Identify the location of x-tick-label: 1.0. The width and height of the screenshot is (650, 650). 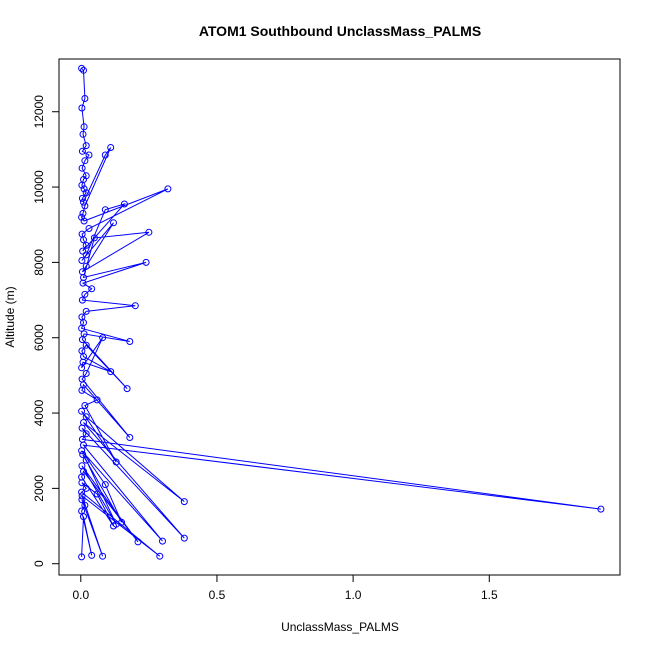
(353, 595).